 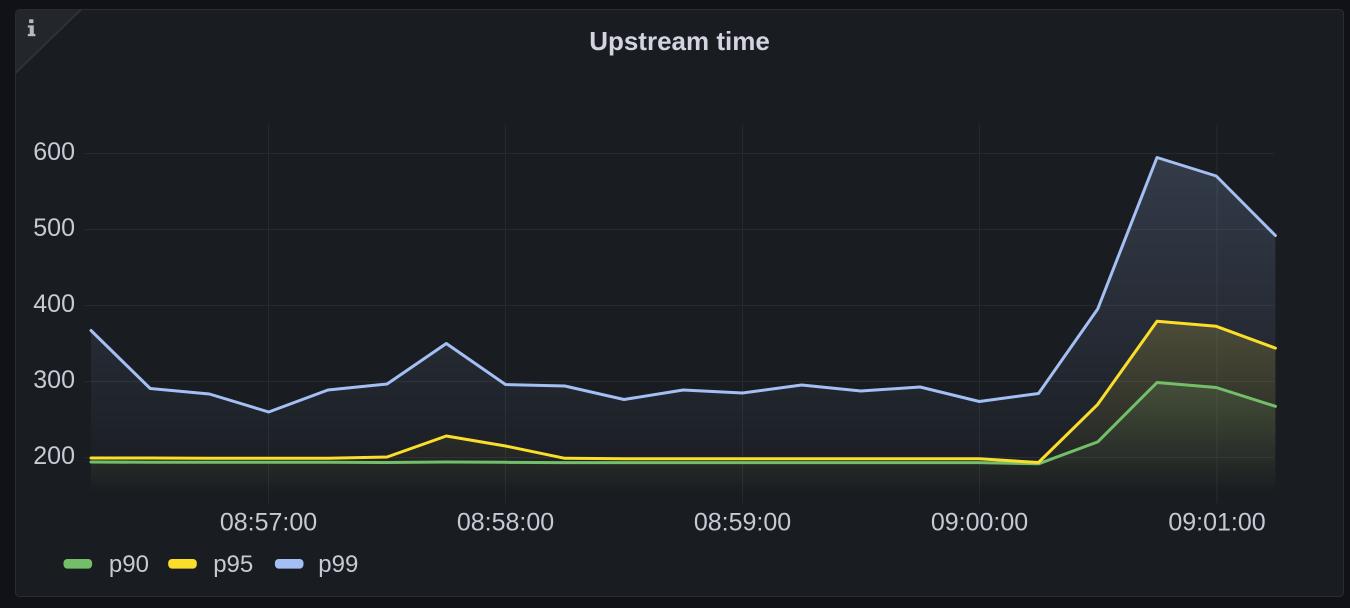 What do you see at coordinates (505, 523) in the screenshot?
I see `svg-text: 08:58:00` at bounding box center [505, 523].